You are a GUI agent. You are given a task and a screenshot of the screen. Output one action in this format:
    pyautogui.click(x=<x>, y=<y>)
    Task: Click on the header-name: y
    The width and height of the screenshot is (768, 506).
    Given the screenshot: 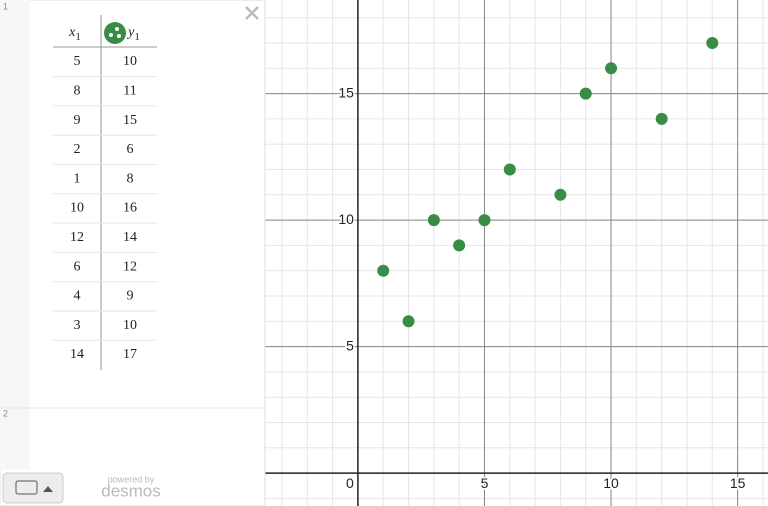 What is the action you would take?
    pyautogui.click(x=130, y=32)
    